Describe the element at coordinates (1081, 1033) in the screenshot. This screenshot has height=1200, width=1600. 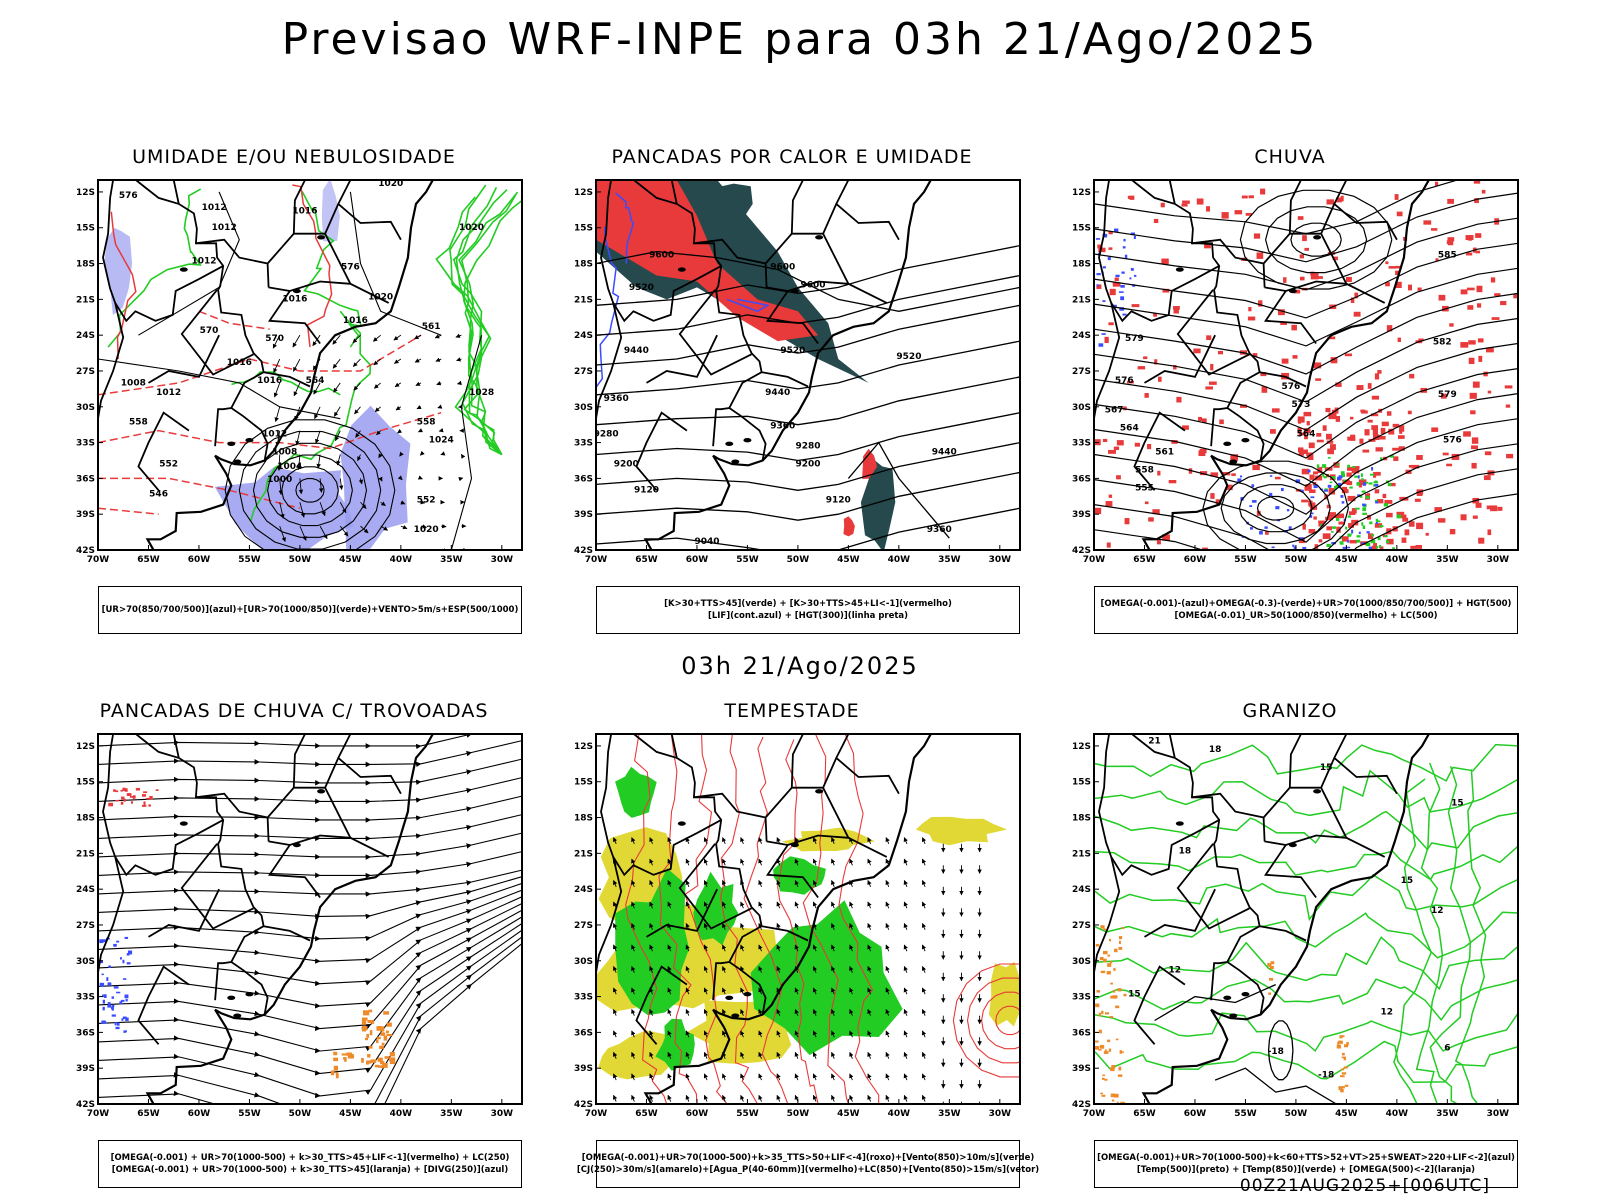
I see `lat-tick-label: 36S` at that location.